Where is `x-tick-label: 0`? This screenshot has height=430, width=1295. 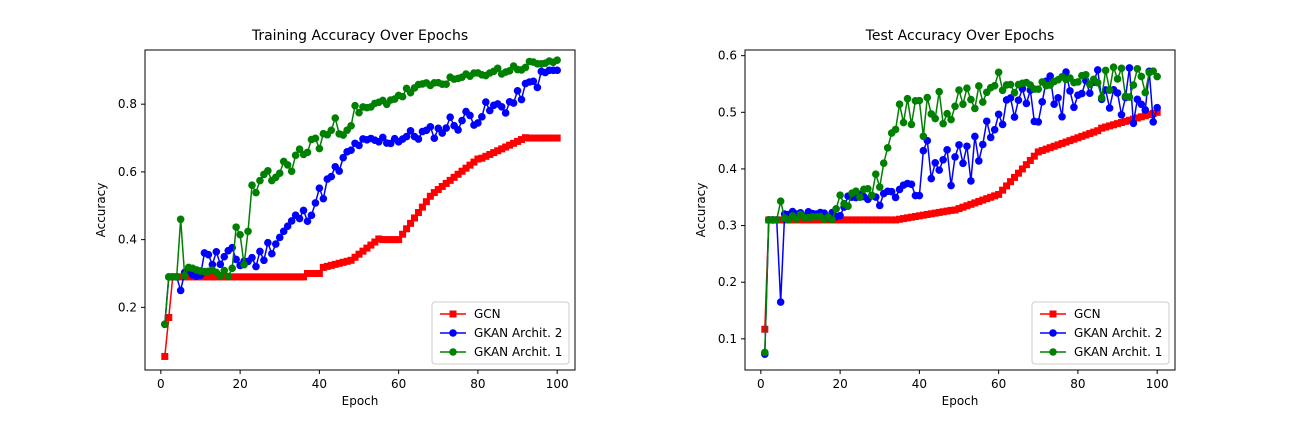 x-tick-label: 0 is located at coordinates (161, 384).